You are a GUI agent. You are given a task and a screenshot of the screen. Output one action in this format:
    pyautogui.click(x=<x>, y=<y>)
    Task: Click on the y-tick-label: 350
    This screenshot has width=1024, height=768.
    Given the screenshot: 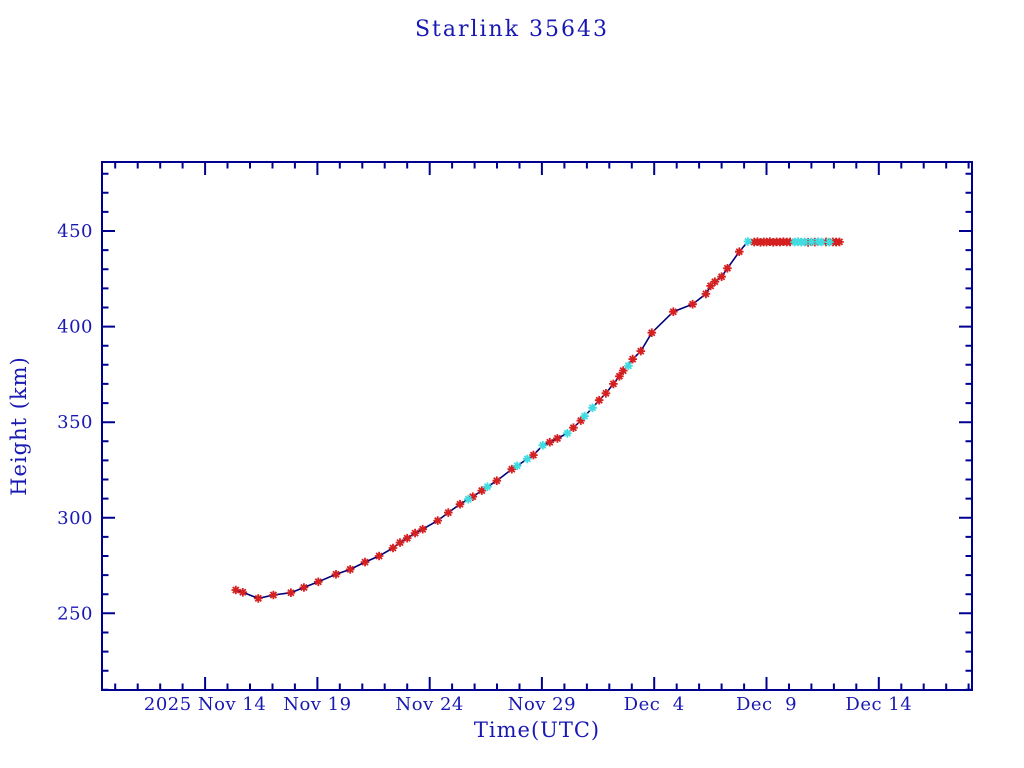 What is the action you would take?
    pyautogui.click(x=75, y=422)
    